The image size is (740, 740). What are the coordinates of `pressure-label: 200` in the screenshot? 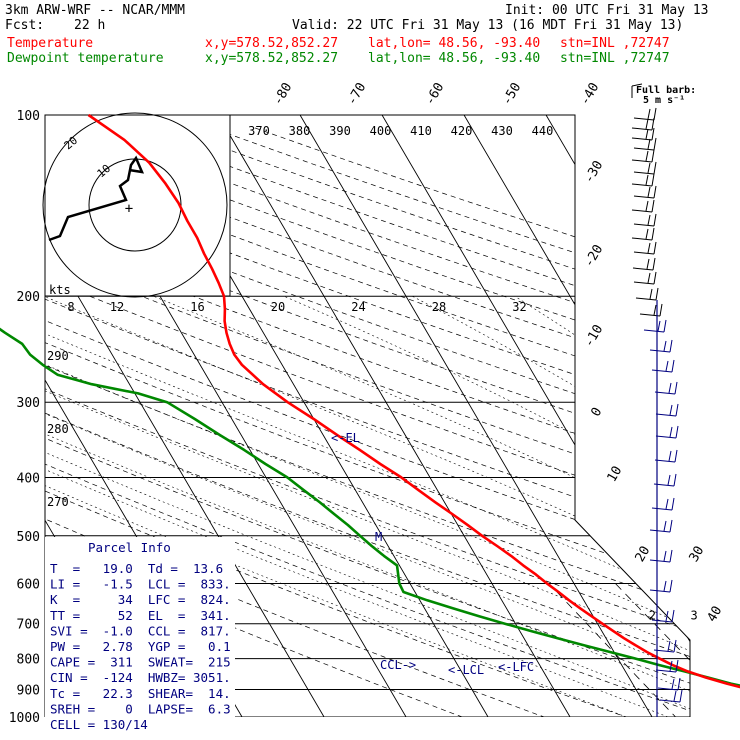 It's located at (28, 297).